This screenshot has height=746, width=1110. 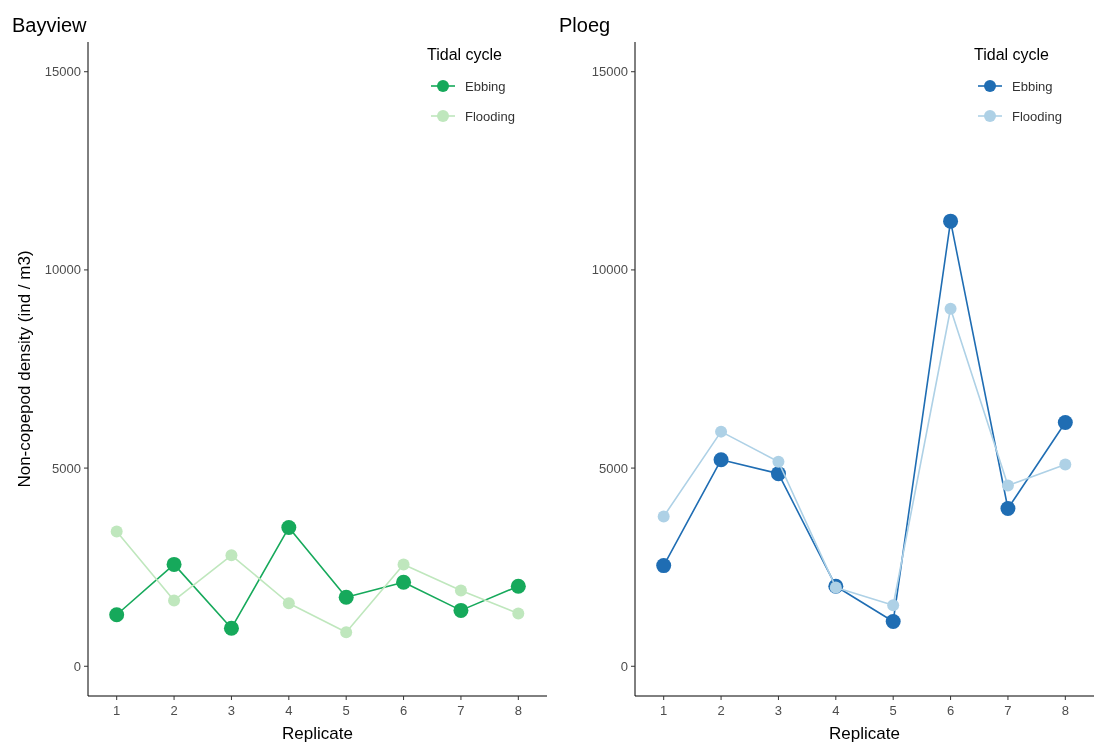 What do you see at coordinates (50, 25) in the screenshot?
I see `chart-title: Bayview` at bounding box center [50, 25].